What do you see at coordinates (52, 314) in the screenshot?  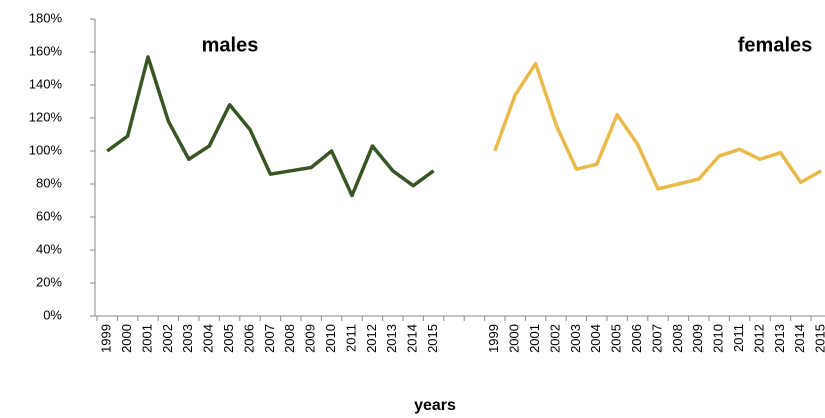 I see `y-tick-label: 0%` at bounding box center [52, 314].